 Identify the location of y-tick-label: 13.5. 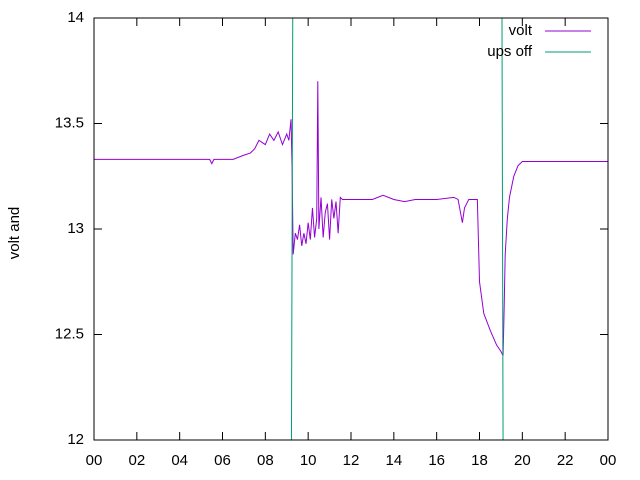
(69, 122).